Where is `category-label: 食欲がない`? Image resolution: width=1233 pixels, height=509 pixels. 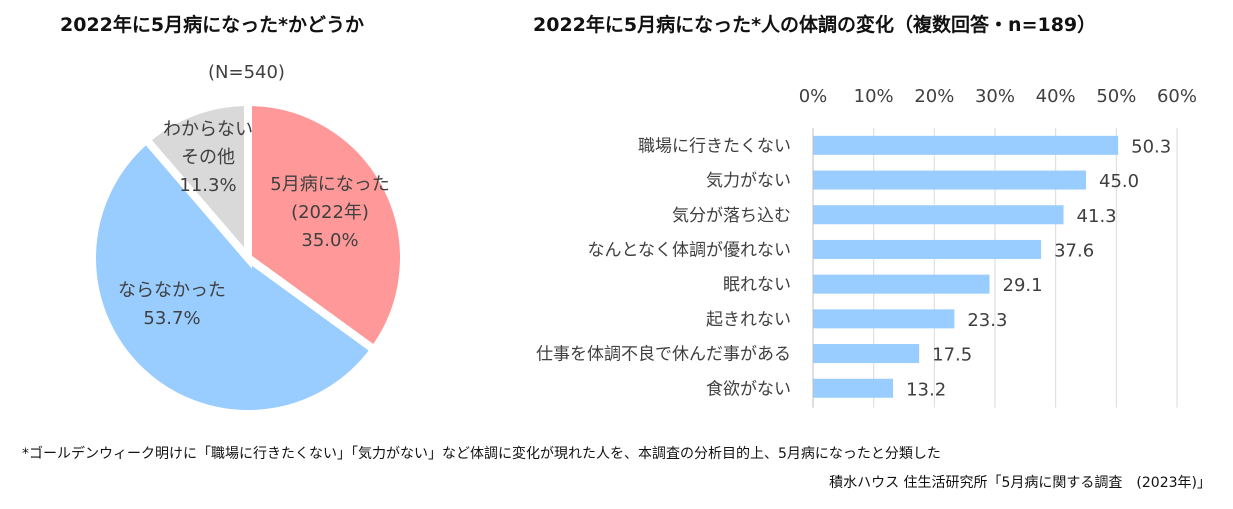 category-label: 食欲がない is located at coordinates (748, 389).